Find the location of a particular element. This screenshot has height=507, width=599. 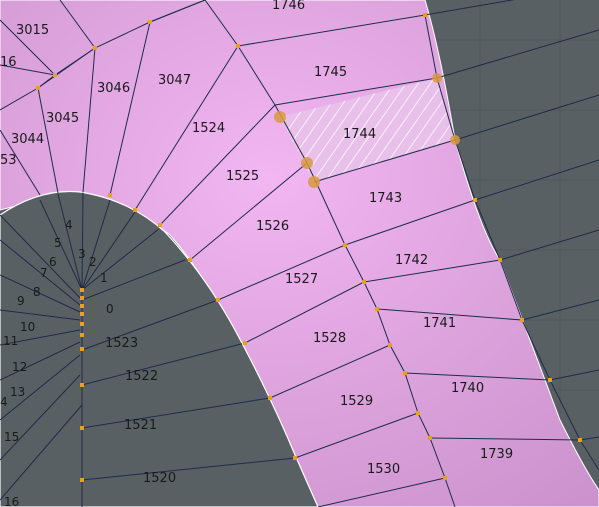

face-label: 1743 is located at coordinates (385, 198).